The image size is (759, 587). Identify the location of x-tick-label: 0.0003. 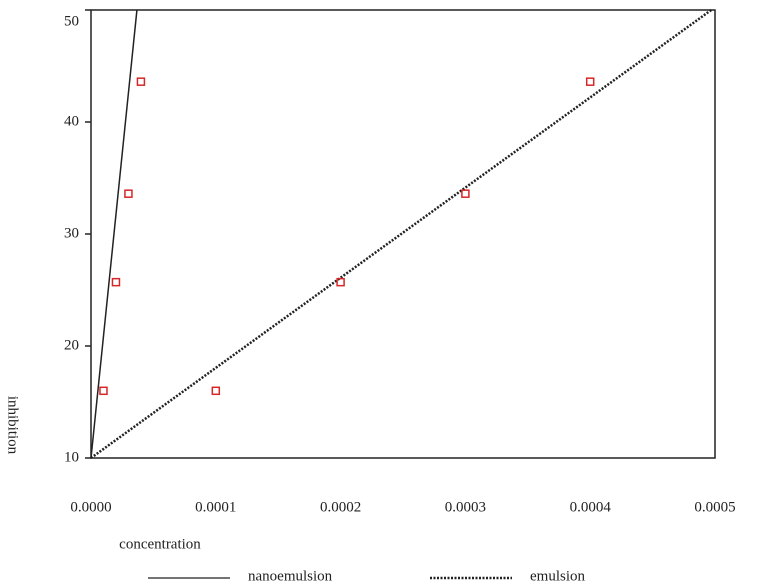
(465, 507).